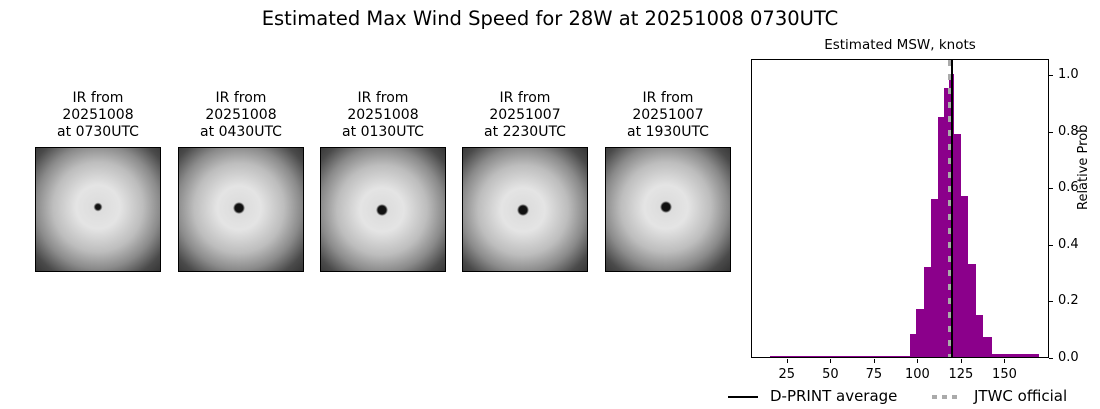  I want to click on x-tick-label: 50, so click(830, 374).